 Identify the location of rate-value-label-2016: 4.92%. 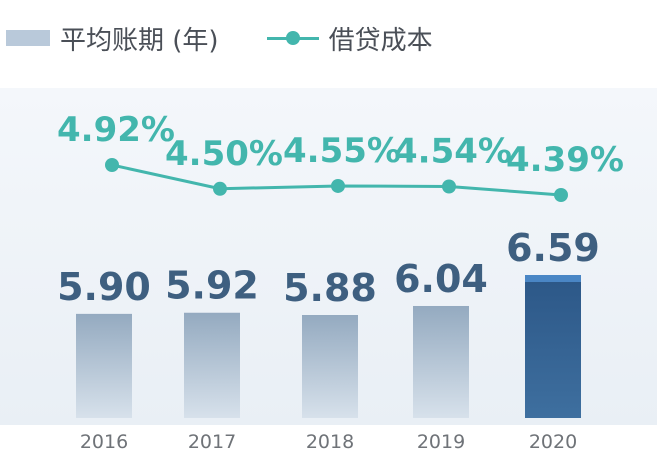
(116, 130).